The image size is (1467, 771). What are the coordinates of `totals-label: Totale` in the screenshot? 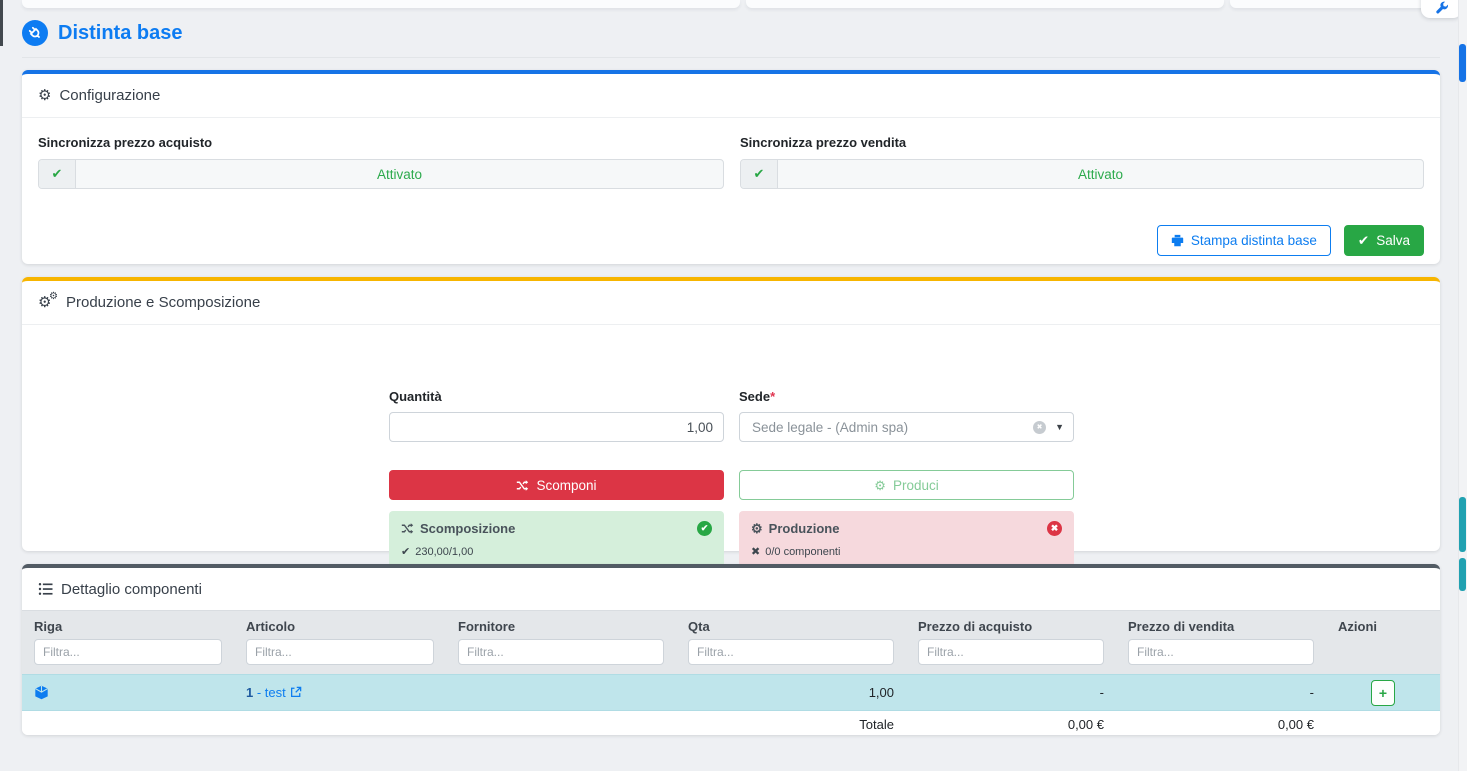 It's located at (791, 722).